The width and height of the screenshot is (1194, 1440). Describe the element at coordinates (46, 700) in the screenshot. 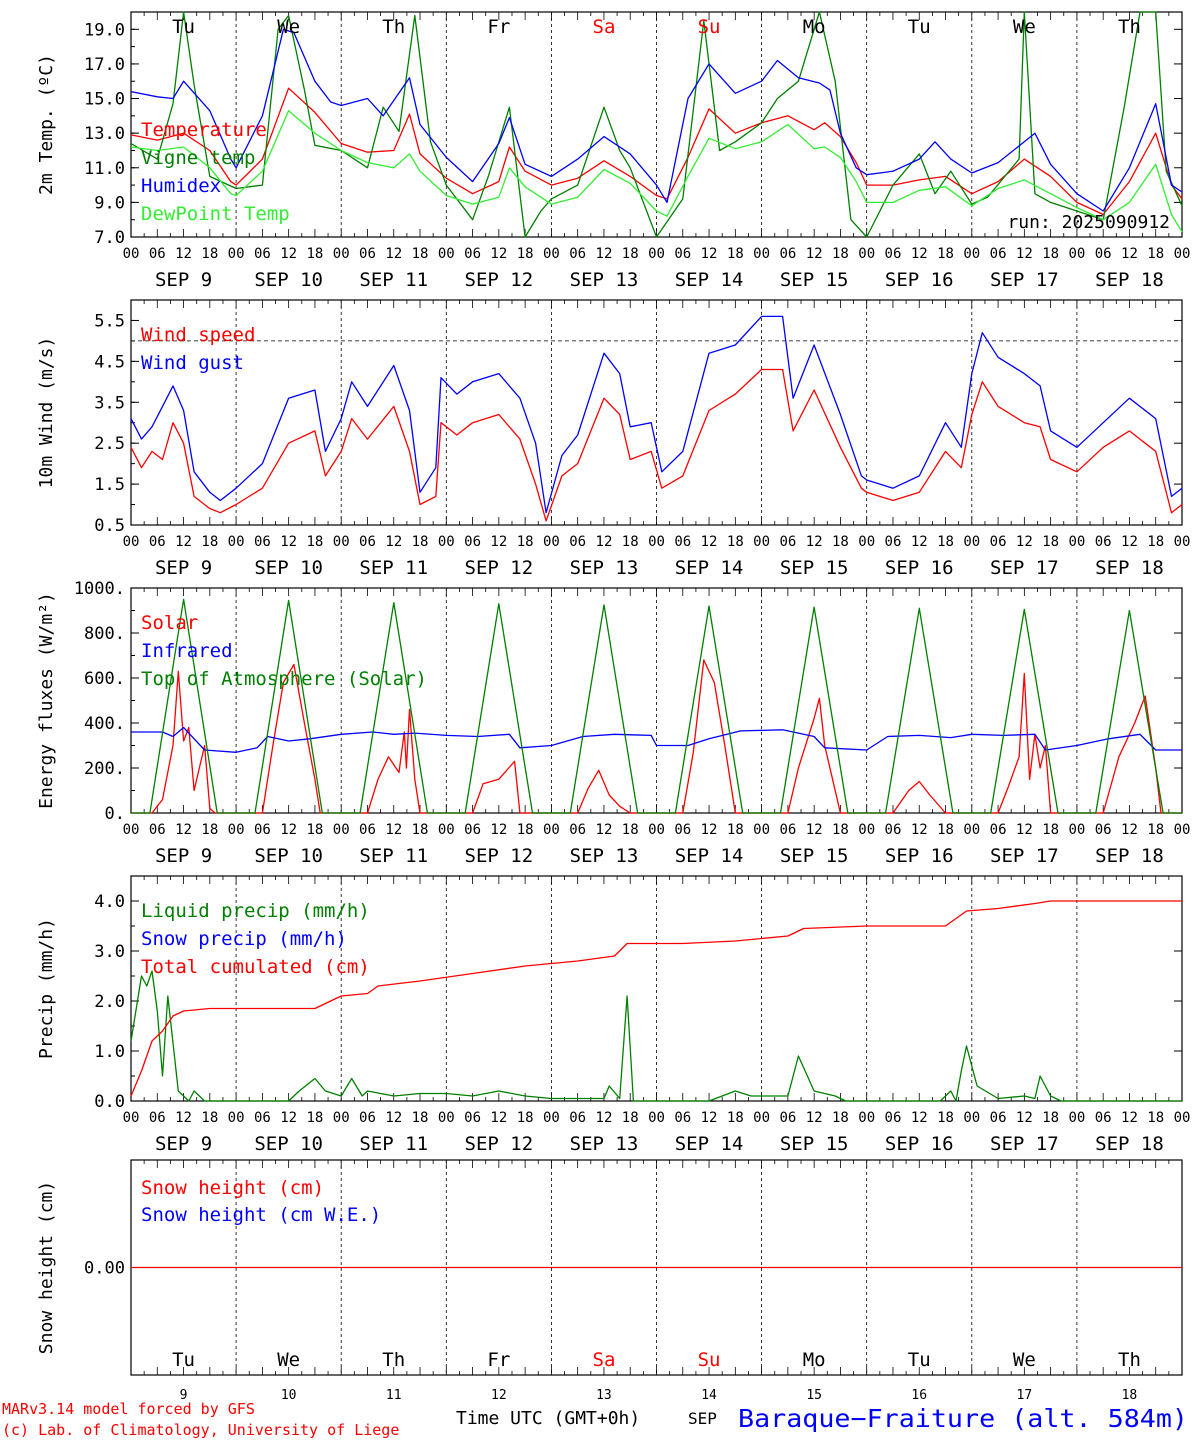

I see `y-axis-label: Energy fluxes (W/m²)` at that location.